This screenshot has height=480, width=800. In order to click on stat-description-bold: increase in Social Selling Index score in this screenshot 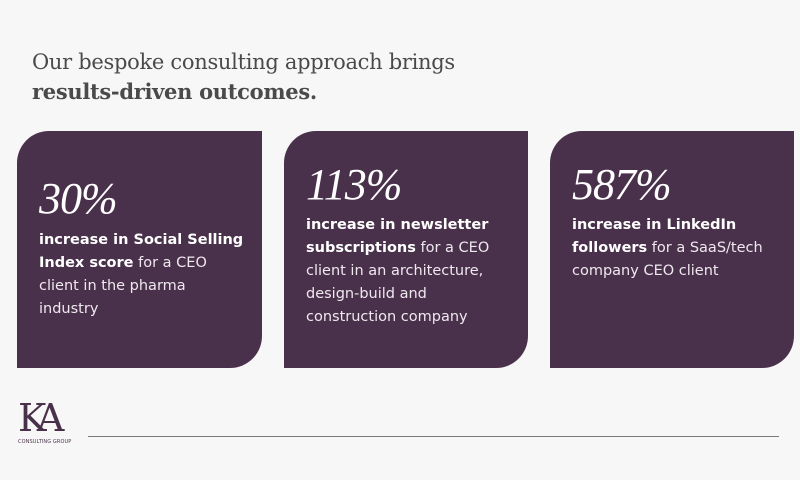, I will do `click(141, 251)`.